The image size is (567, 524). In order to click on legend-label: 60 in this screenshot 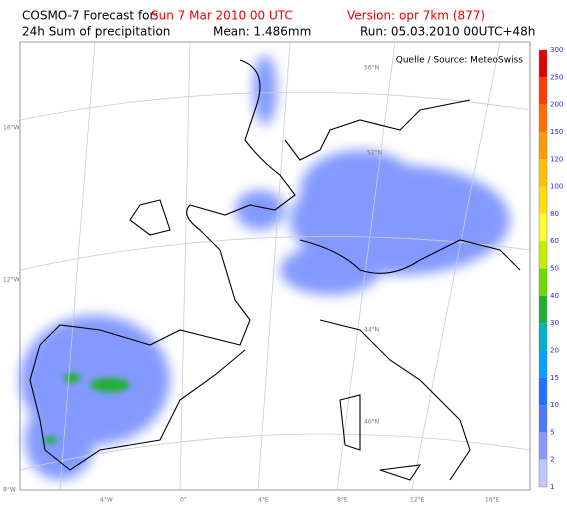, I will do `click(554, 241)`.